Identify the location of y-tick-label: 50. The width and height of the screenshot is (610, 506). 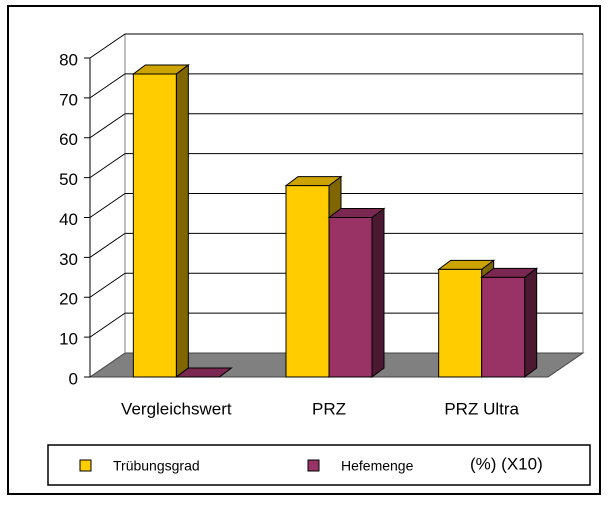
(68, 179).